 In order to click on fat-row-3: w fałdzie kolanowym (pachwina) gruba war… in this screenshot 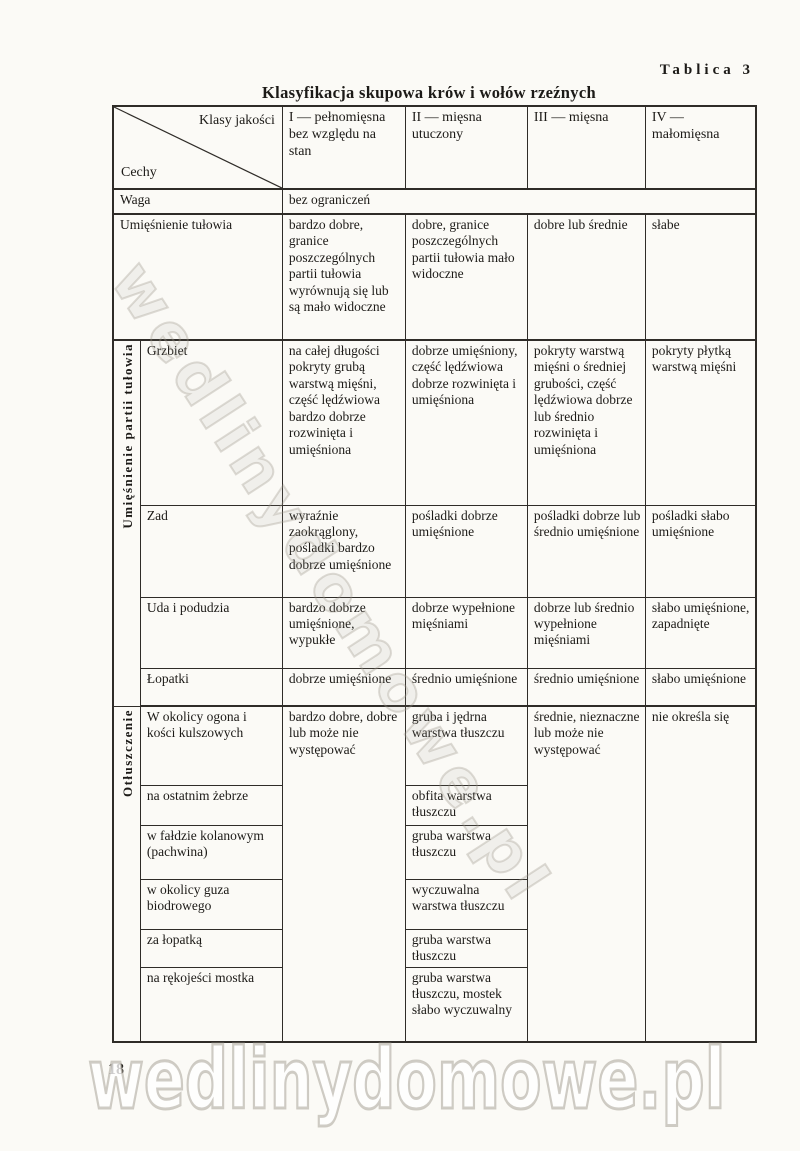, I will do `click(434, 852)`.